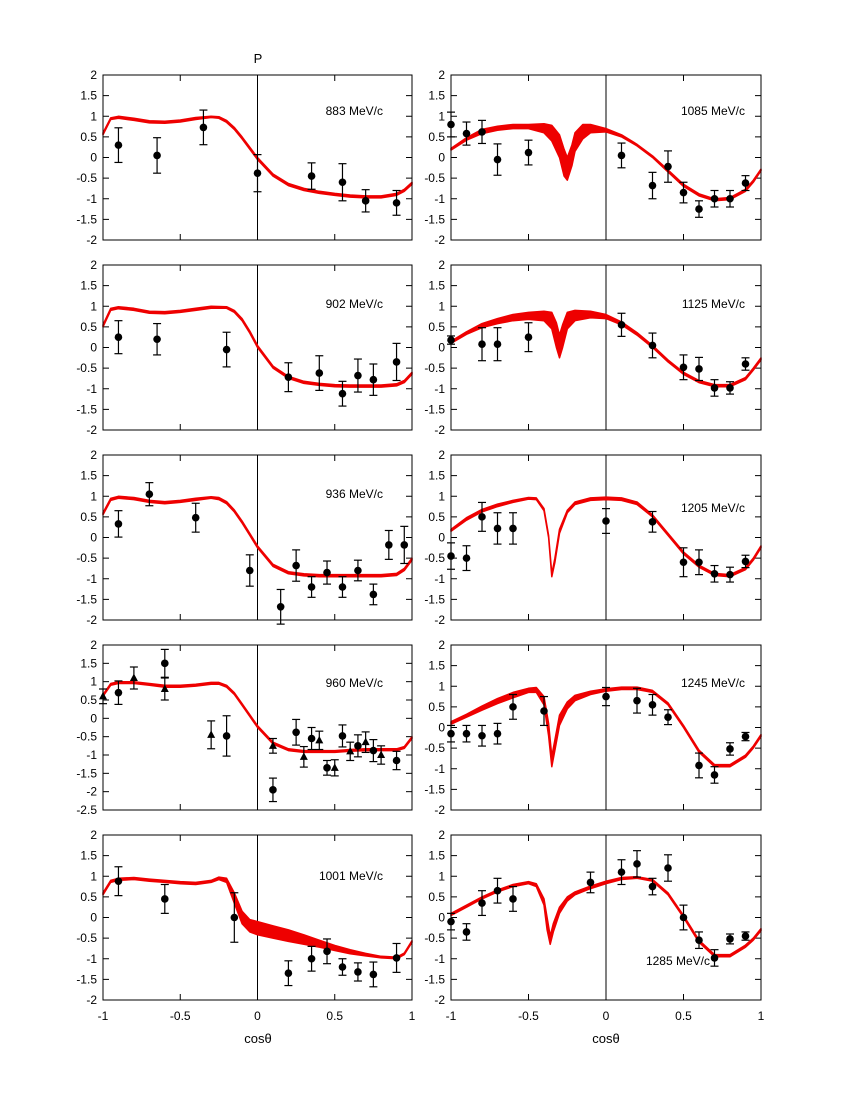  What do you see at coordinates (434, 409) in the screenshot?
I see `y-tick-label: -1.5` at bounding box center [434, 409].